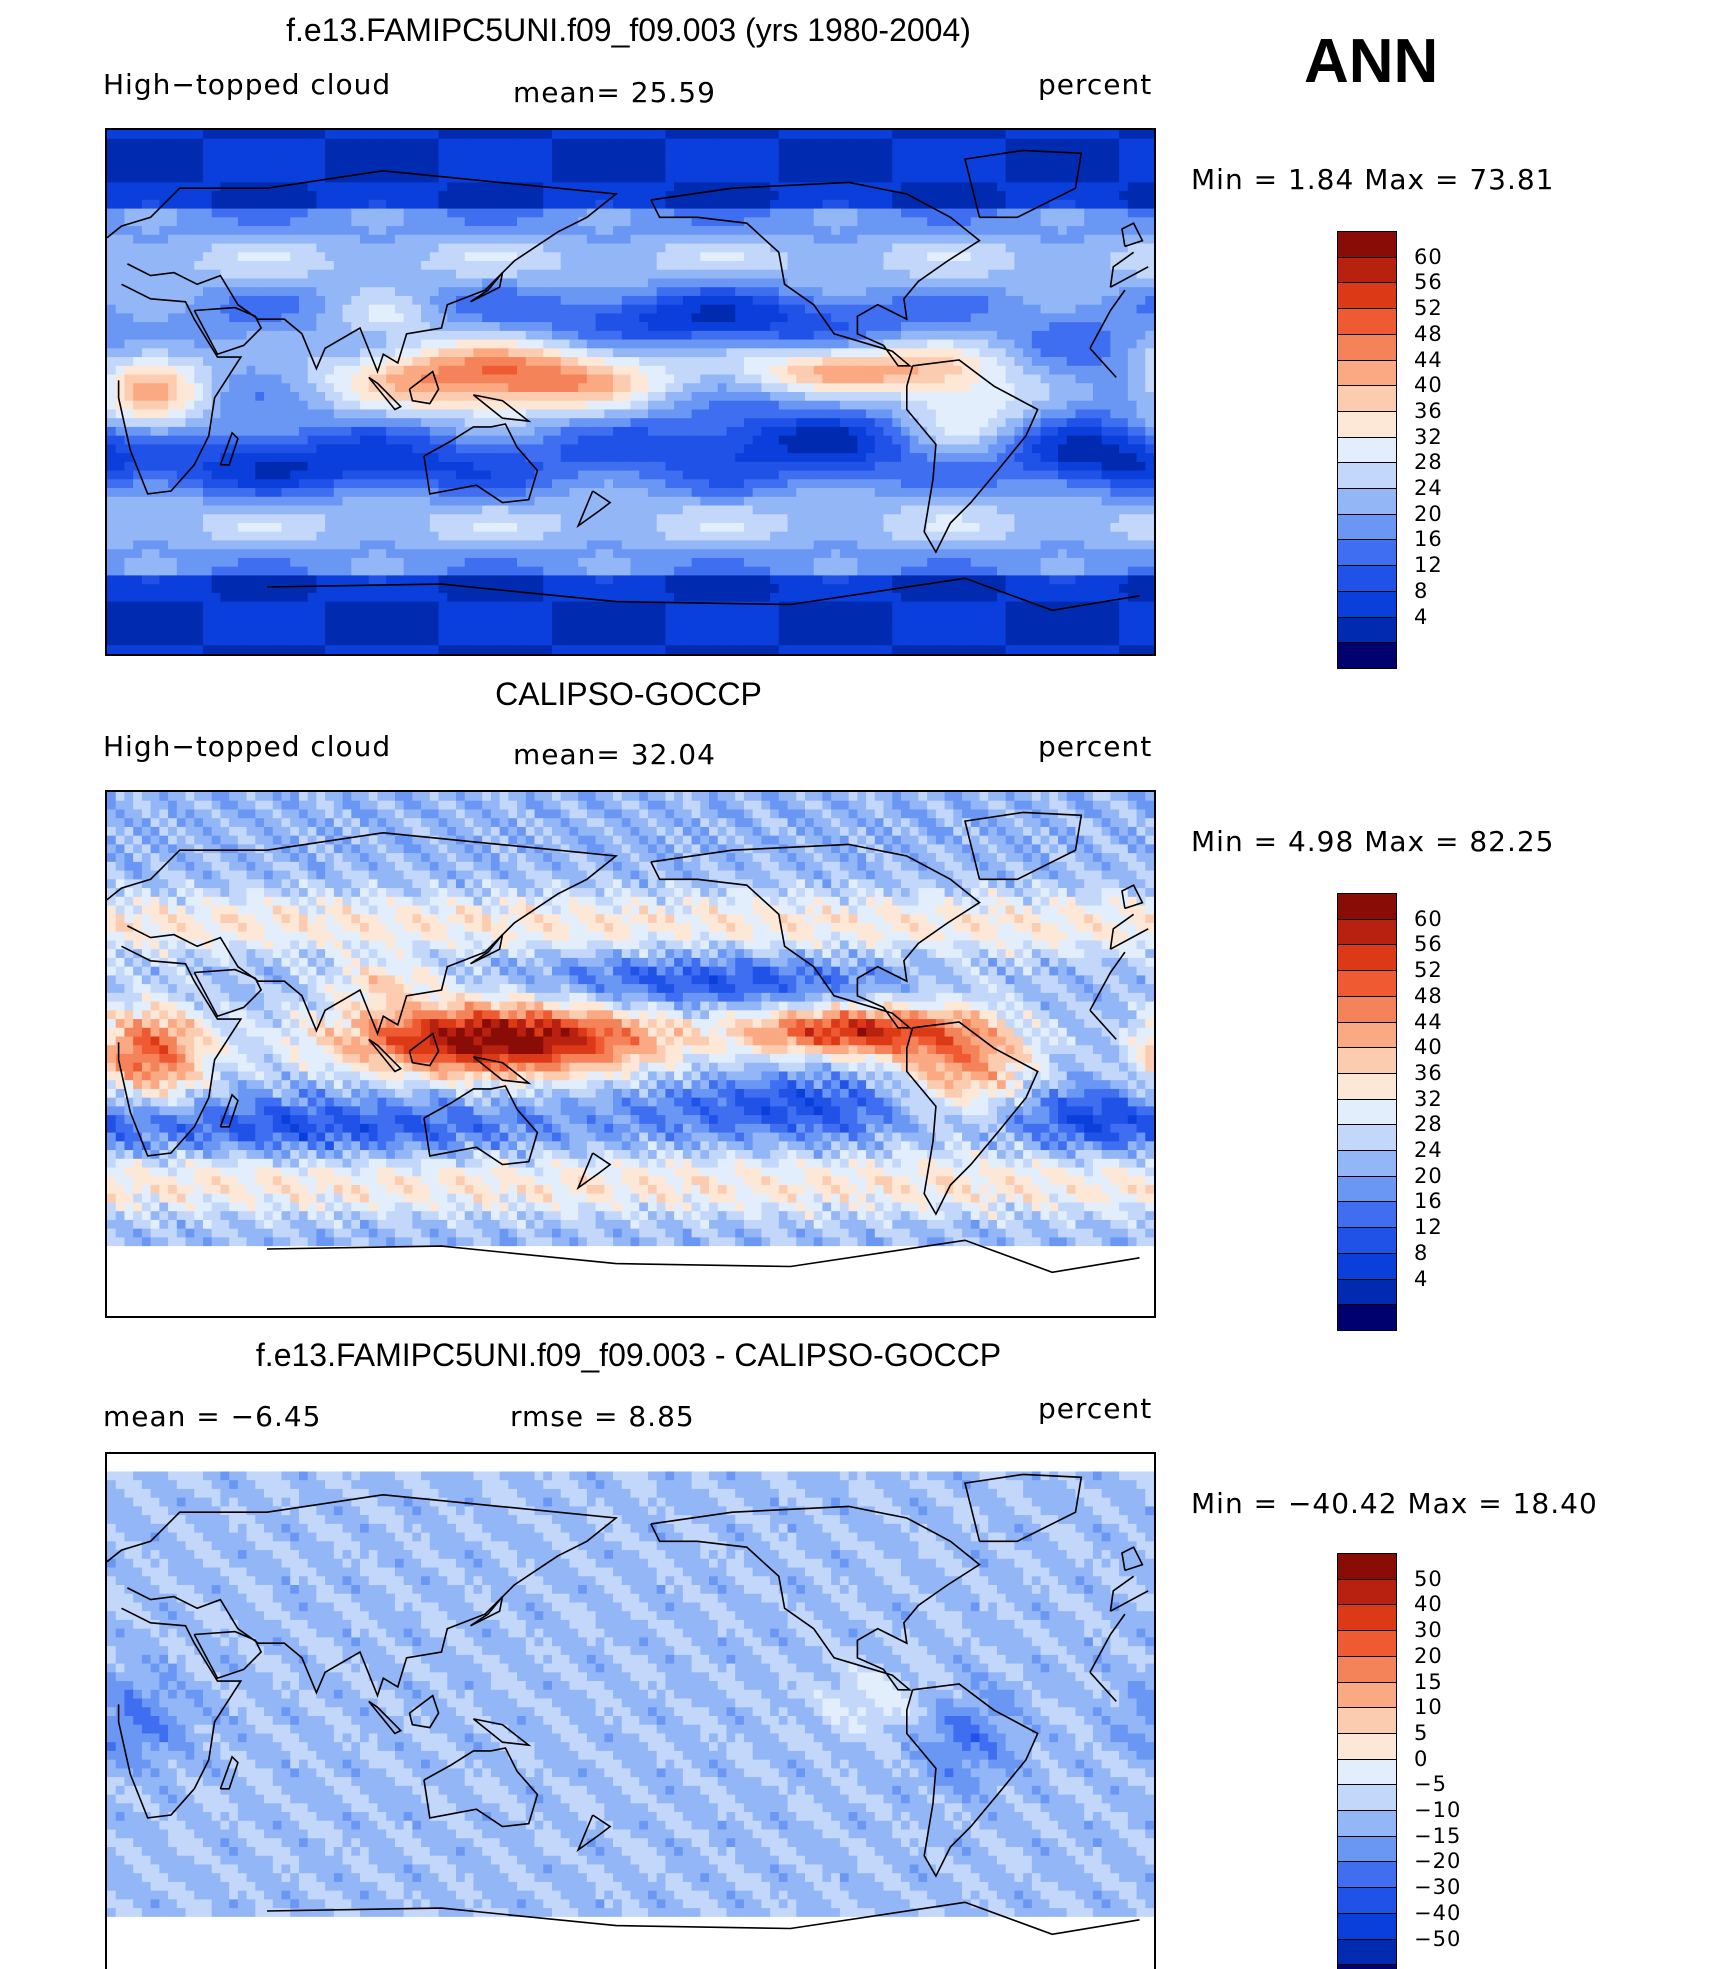  Describe the element at coordinates (1428, 970) in the screenshot. I see `colorbar-tick-label: 52` at that location.